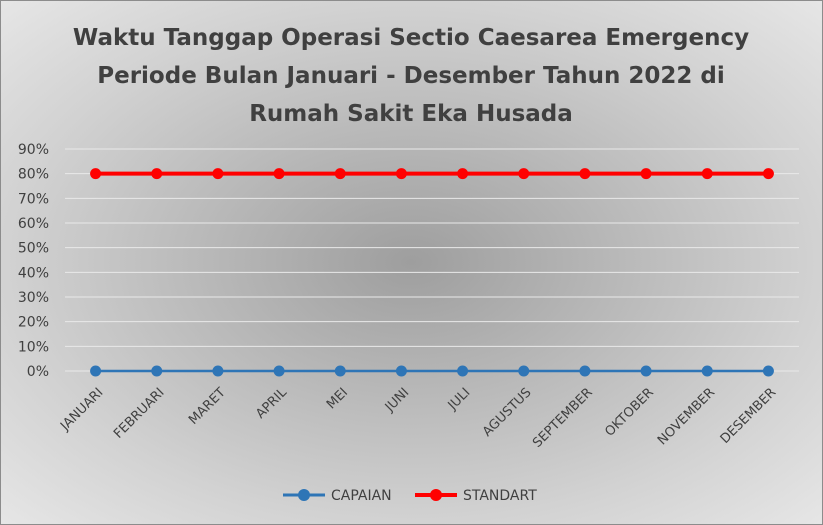 This screenshot has height=525, width=823. Describe the element at coordinates (33, 347) in the screenshot. I see `y-tick-label: 10%` at that location.